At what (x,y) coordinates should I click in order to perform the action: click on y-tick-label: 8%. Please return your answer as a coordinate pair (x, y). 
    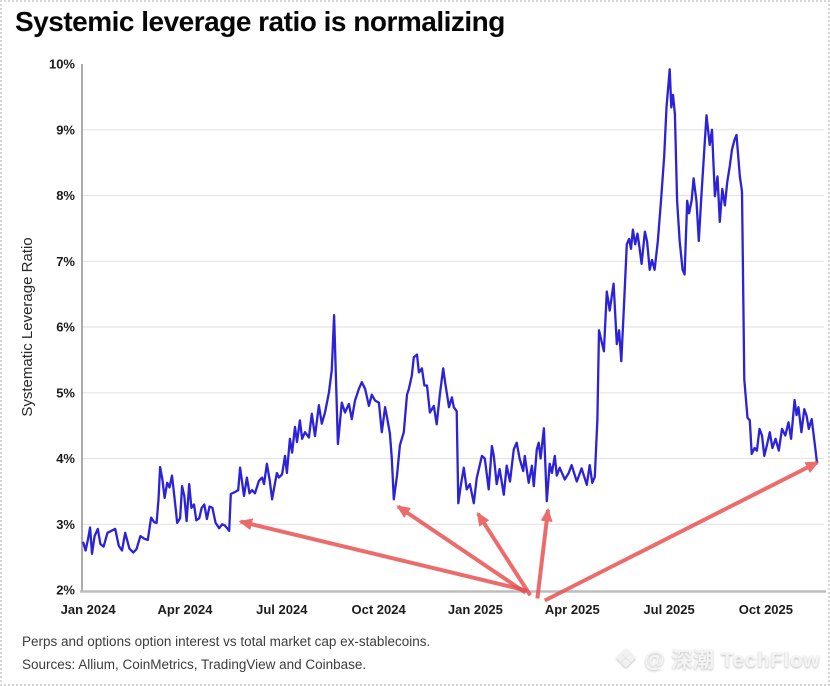
    Looking at the image, I should click on (65, 195).